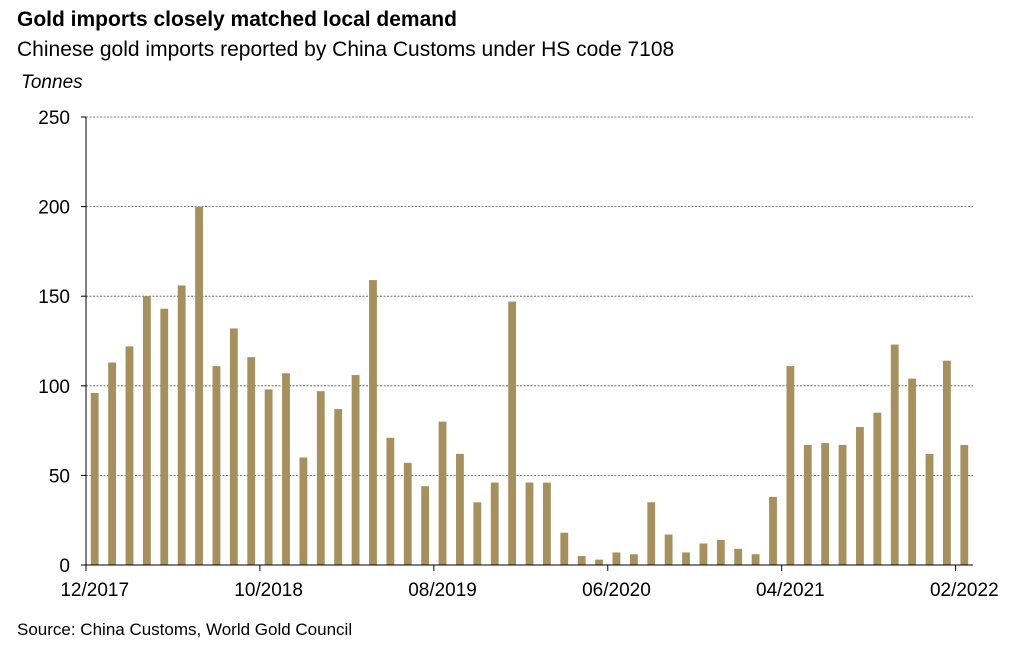 This screenshot has height=670, width=1034. Describe the element at coordinates (94, 478) in the screenshot. I see `bar-12-2017` at that location.